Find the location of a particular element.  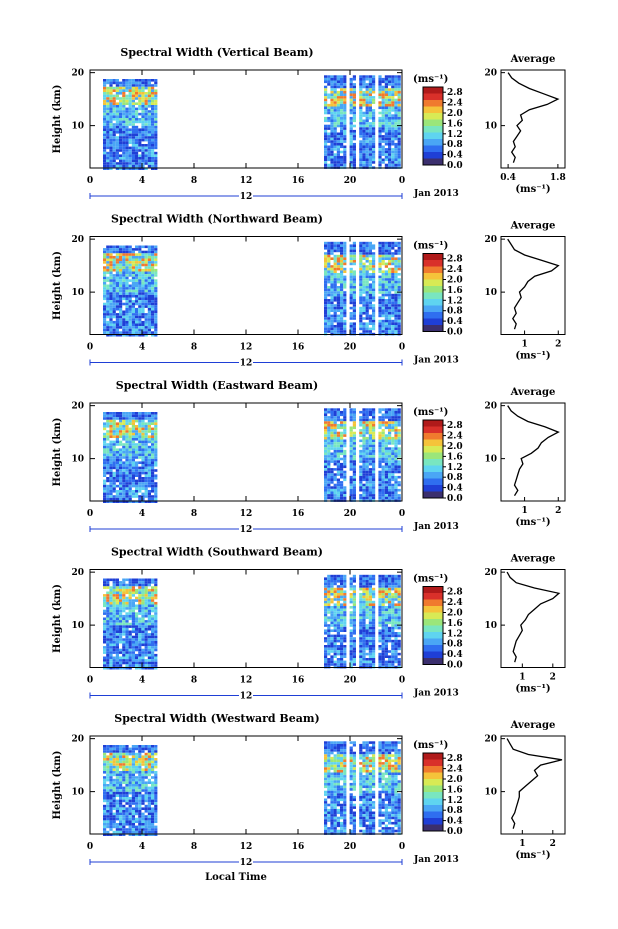

colorbar-swatch is located at coordinates (433, 149).